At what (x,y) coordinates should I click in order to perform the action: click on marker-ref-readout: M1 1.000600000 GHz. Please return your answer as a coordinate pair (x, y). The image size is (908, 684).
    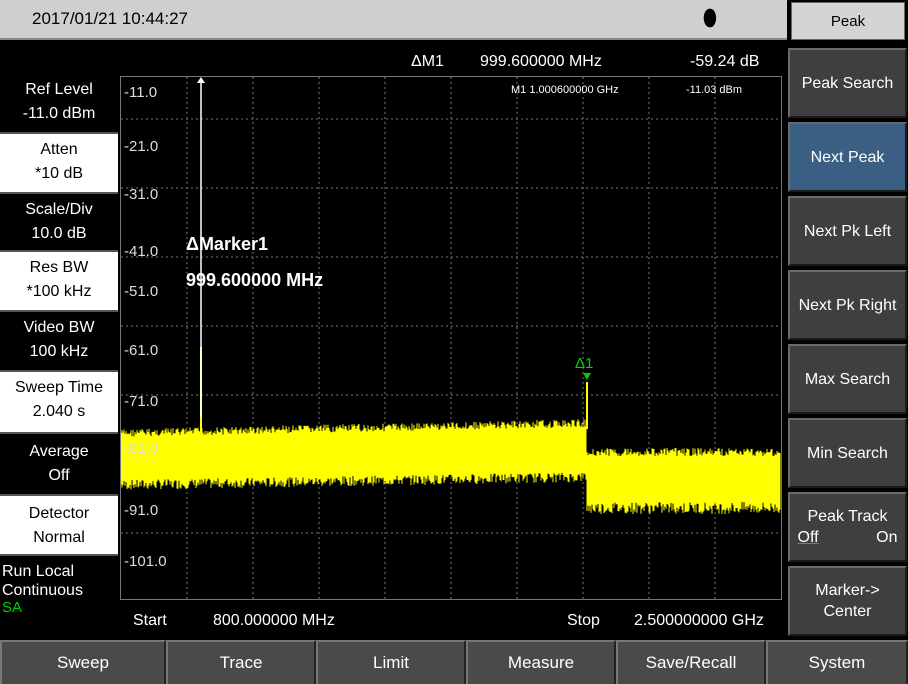
    Looking at the image, I should click on (565, 90).